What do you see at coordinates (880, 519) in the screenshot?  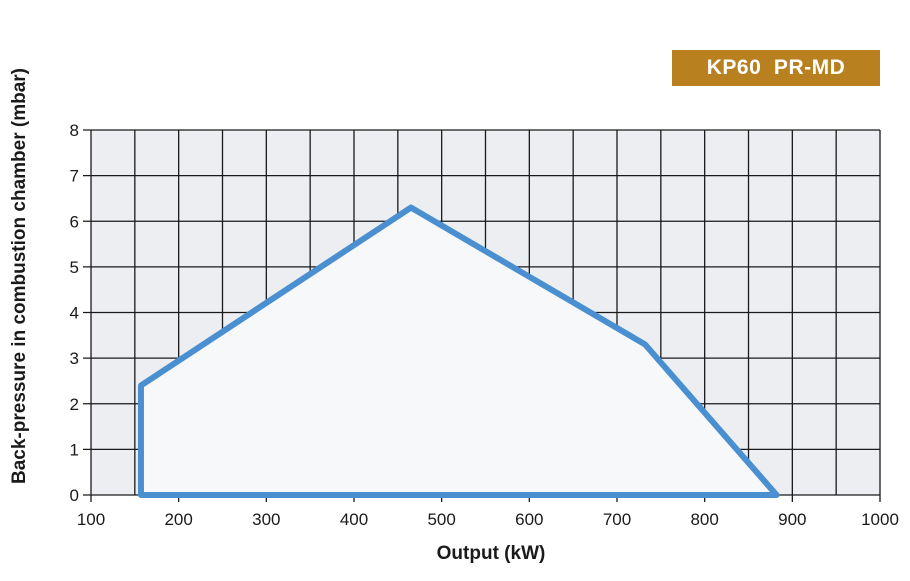 I see `x-tick-label: 1000` at bounding box center [880, 519].